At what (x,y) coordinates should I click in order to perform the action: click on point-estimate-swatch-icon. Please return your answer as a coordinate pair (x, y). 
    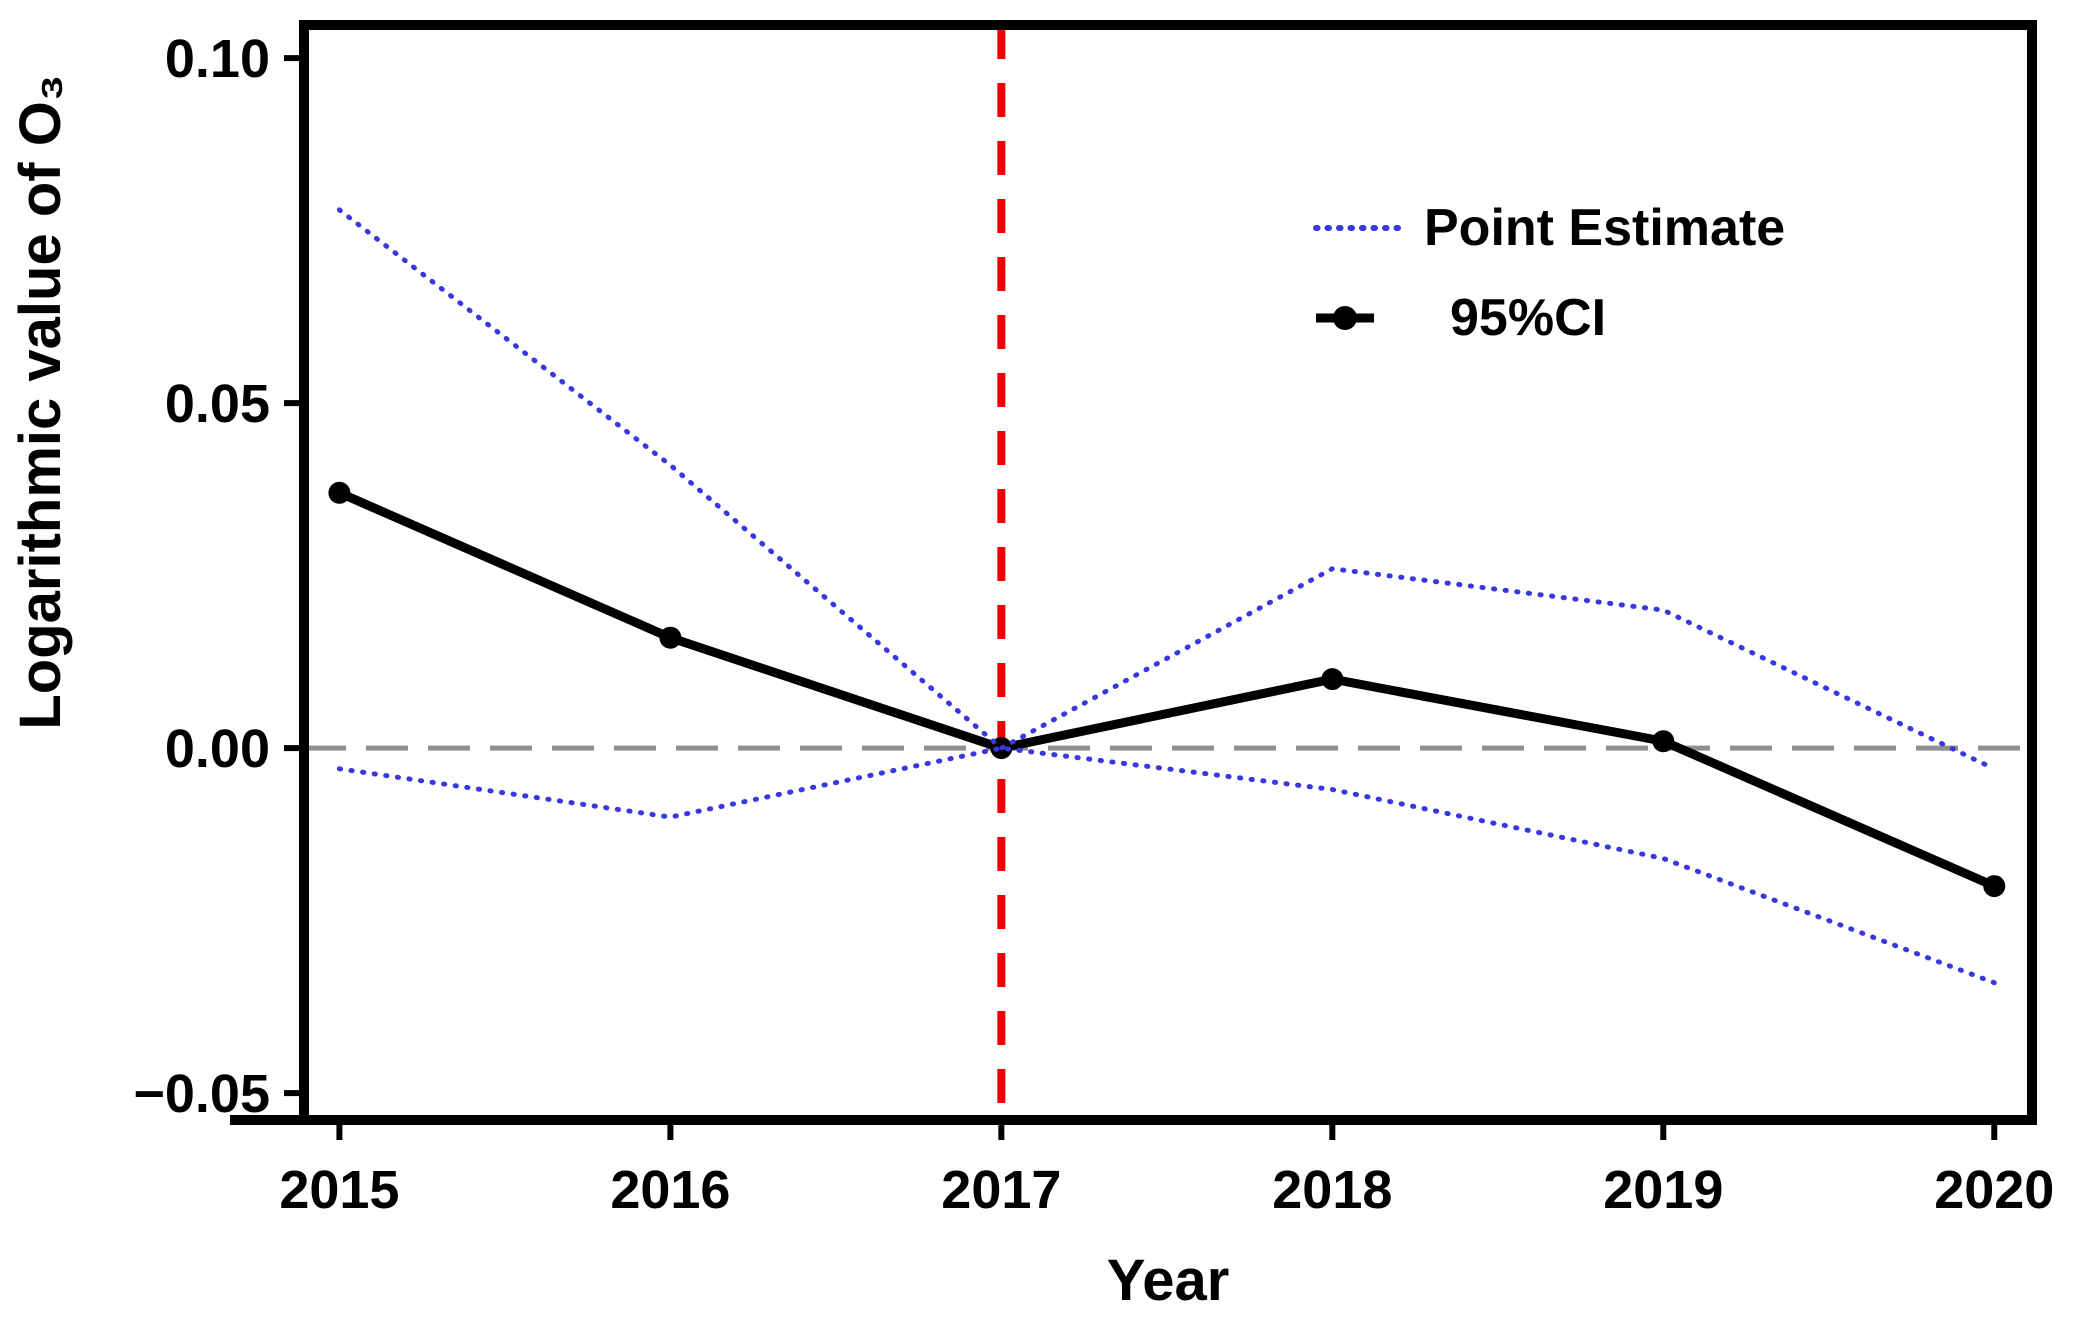
    Looking at the image, I should click on (1358, 228).